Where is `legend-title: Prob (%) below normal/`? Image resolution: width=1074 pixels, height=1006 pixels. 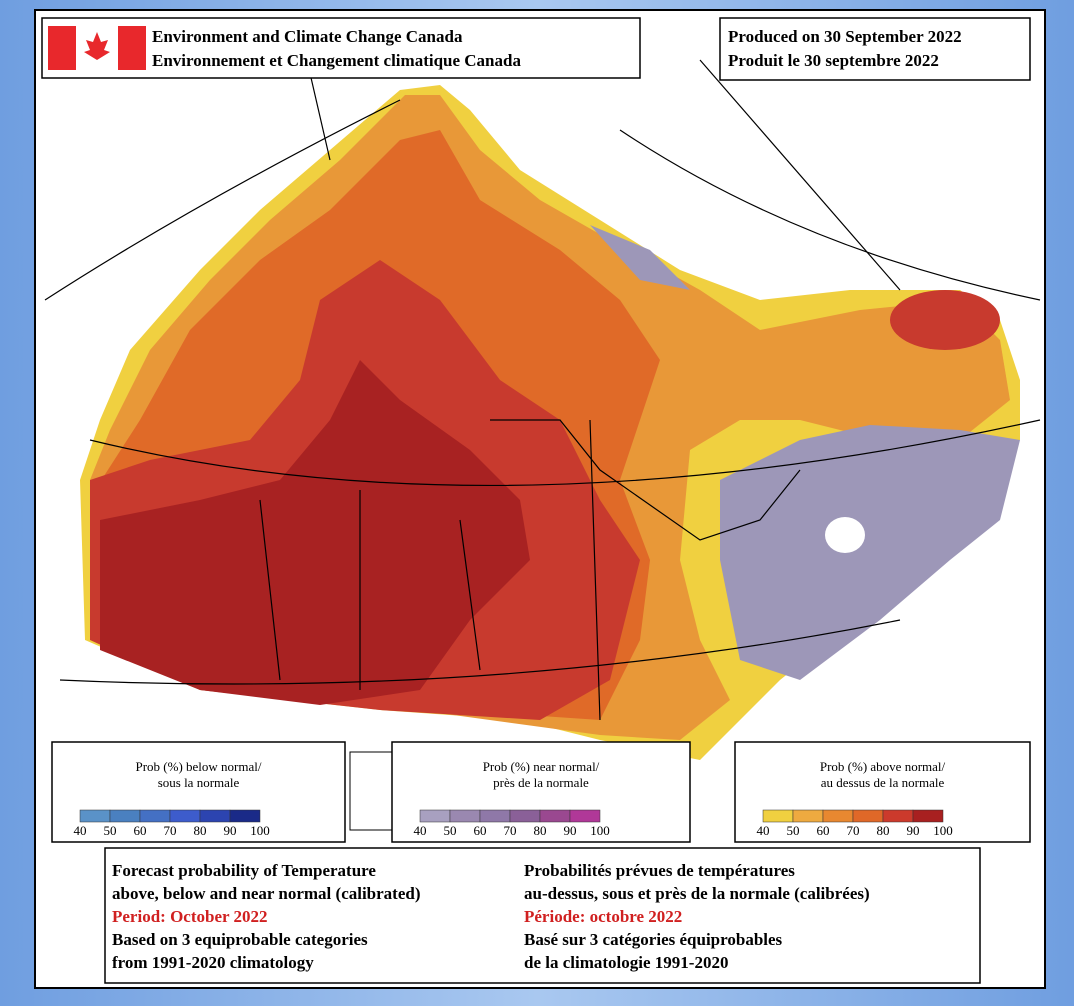 legend-title: Prob (%) below normal/ is located at coordinates (198, 766).